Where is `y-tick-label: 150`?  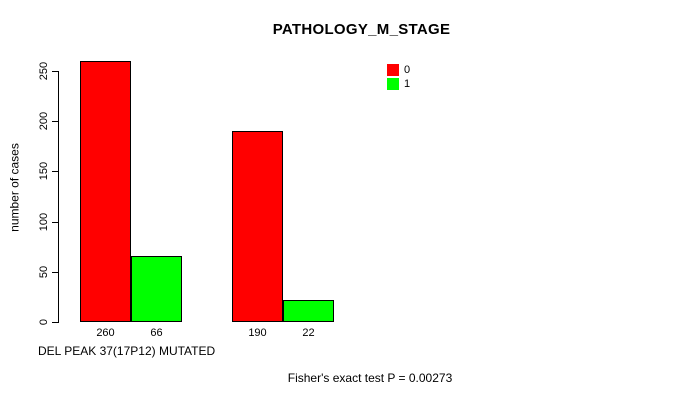
y-tick-label: 150 is located at coordinates (44, 171).